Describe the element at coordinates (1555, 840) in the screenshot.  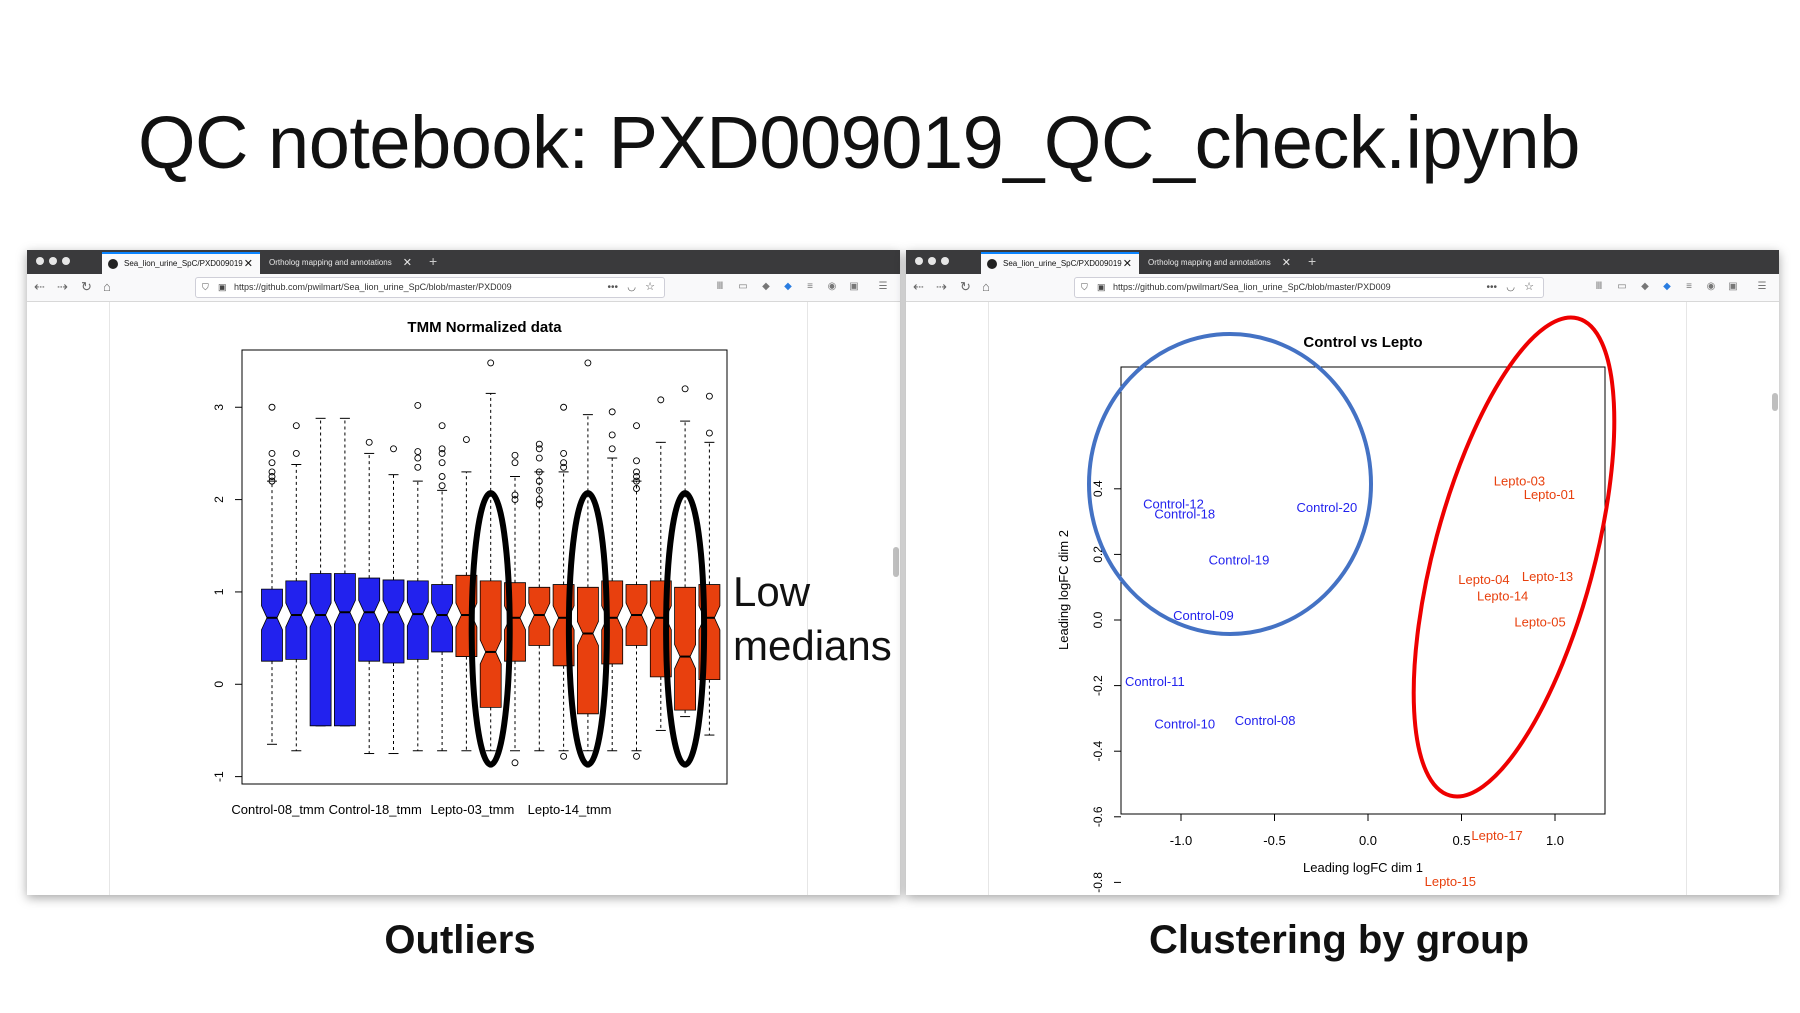
I see `x-tick-label: 1.0` at that location.